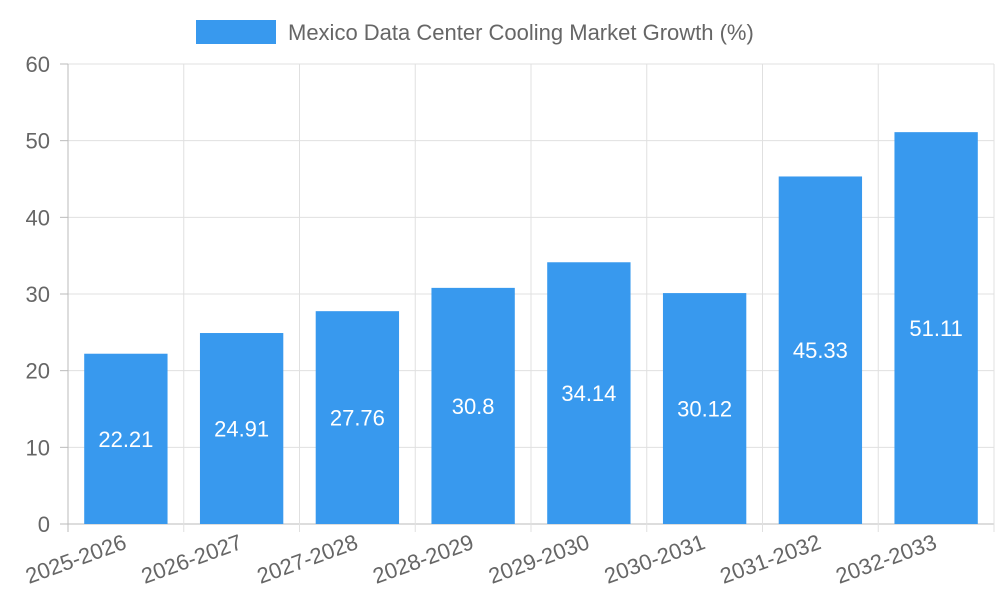  I want to click on bar-value-label: 51.11, so click(935, 328).